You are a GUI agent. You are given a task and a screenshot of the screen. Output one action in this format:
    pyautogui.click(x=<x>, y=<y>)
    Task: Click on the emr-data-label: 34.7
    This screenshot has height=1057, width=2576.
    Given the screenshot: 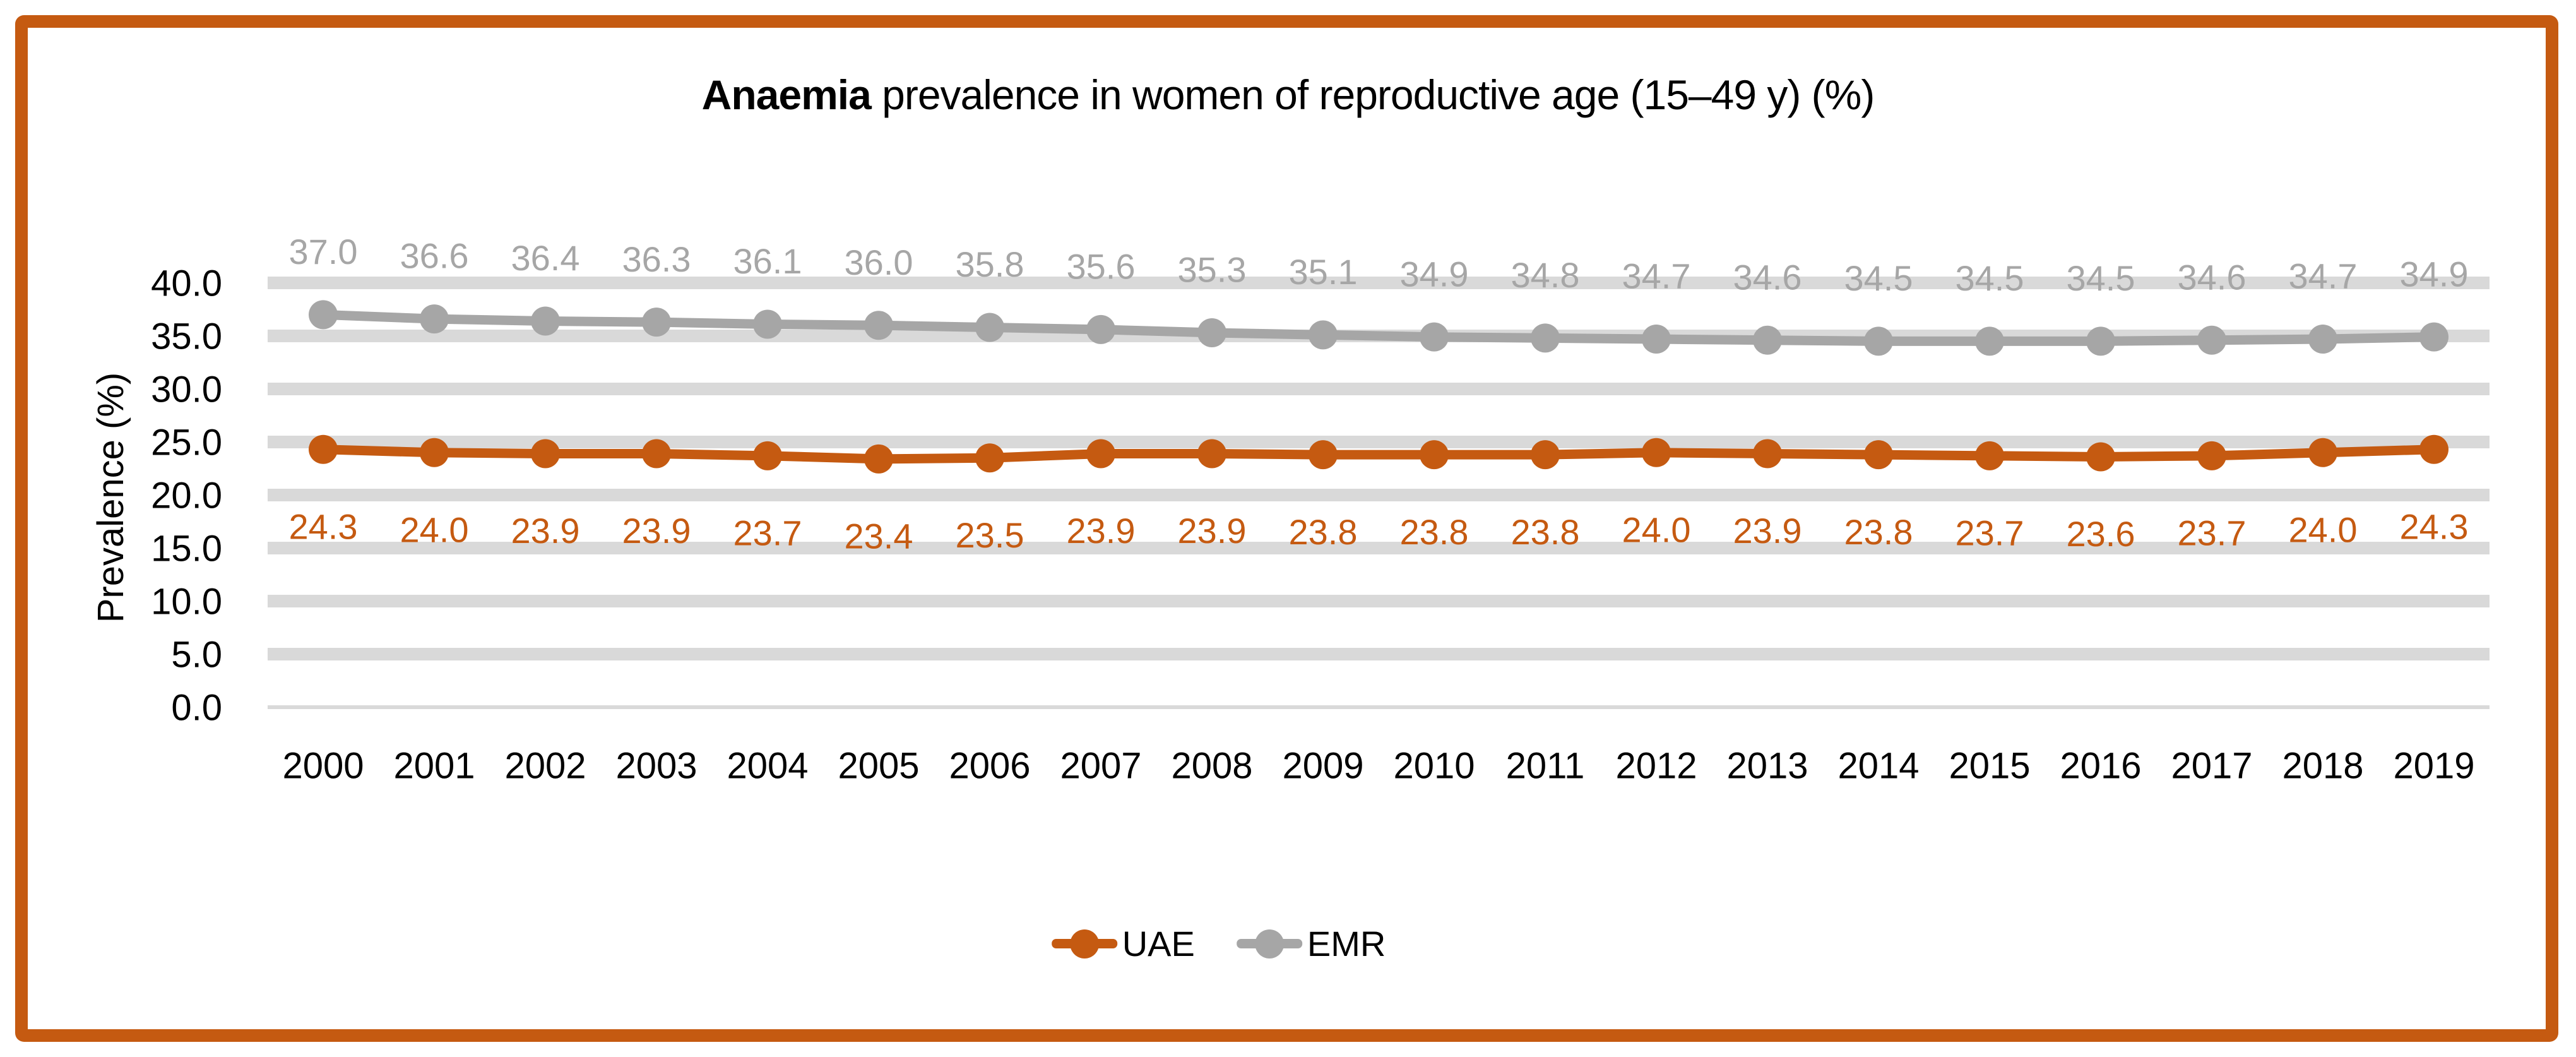 What is the action you would take?
    pyautogui.click(x=2323, y=276)
    